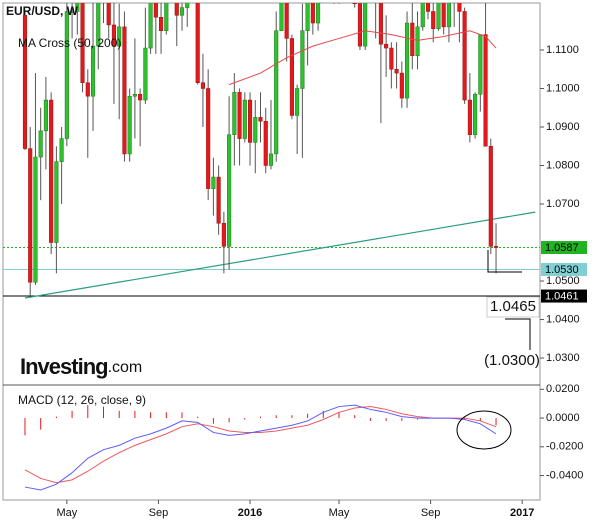  I want to click on y-tick-label: 1.0400, so click(563, 319).